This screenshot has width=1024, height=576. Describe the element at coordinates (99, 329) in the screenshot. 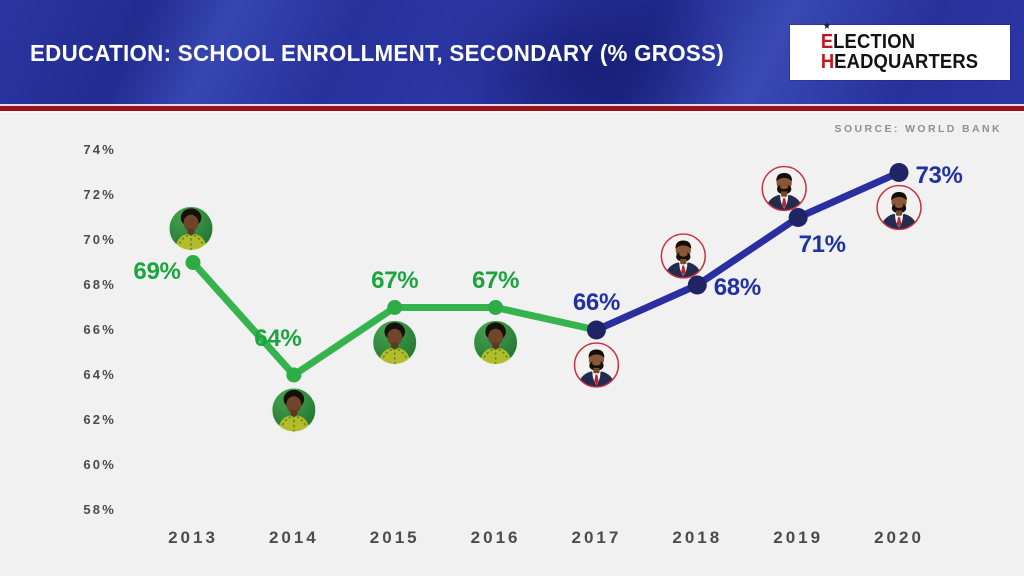

I see `y-tick-66pct: 66%` at that location.